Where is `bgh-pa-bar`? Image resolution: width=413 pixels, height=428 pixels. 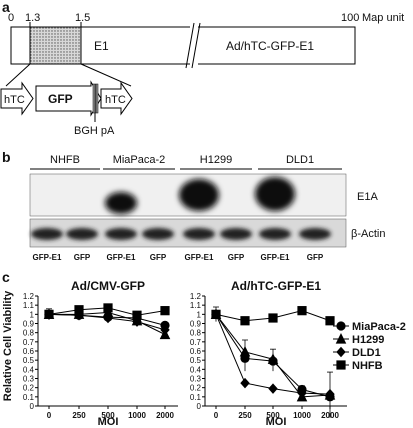
bgh-pa-bar is located at coordinates (95, 98).